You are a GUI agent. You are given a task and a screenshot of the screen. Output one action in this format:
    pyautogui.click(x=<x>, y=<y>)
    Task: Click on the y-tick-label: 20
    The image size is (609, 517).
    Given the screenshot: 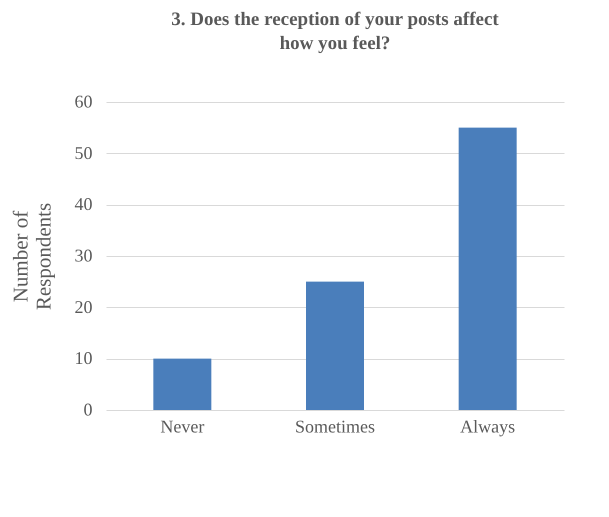 What is the action you would take?
    pyautogui.click(x=83, y=306)
    